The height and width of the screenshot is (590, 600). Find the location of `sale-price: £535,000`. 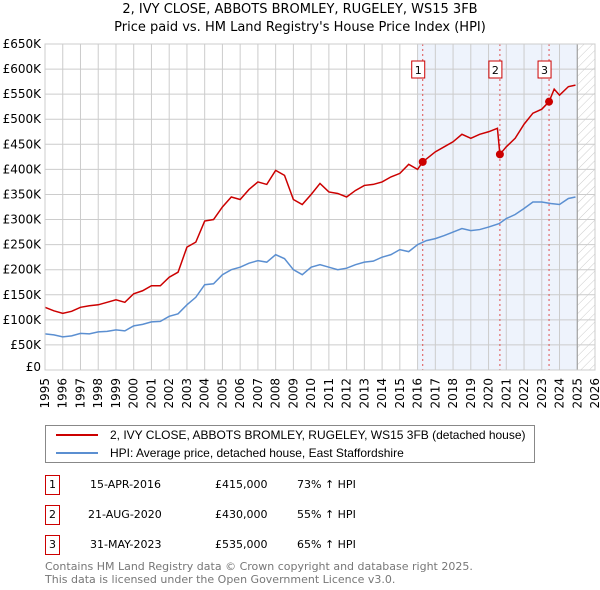

sale-price: £535,000 is located at coordinates (241, 544).